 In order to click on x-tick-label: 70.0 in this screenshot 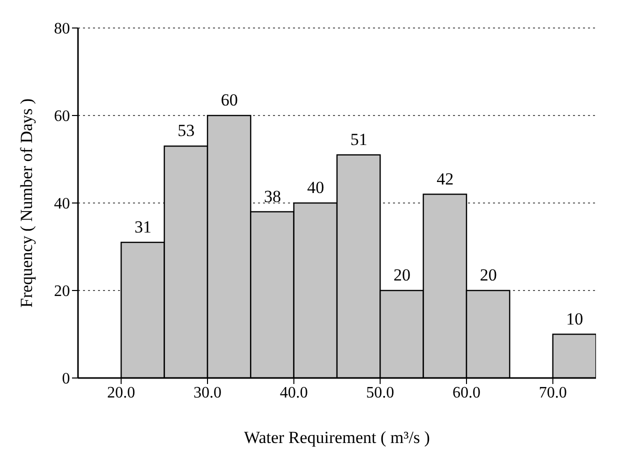, I will do `click(552, 393)`.